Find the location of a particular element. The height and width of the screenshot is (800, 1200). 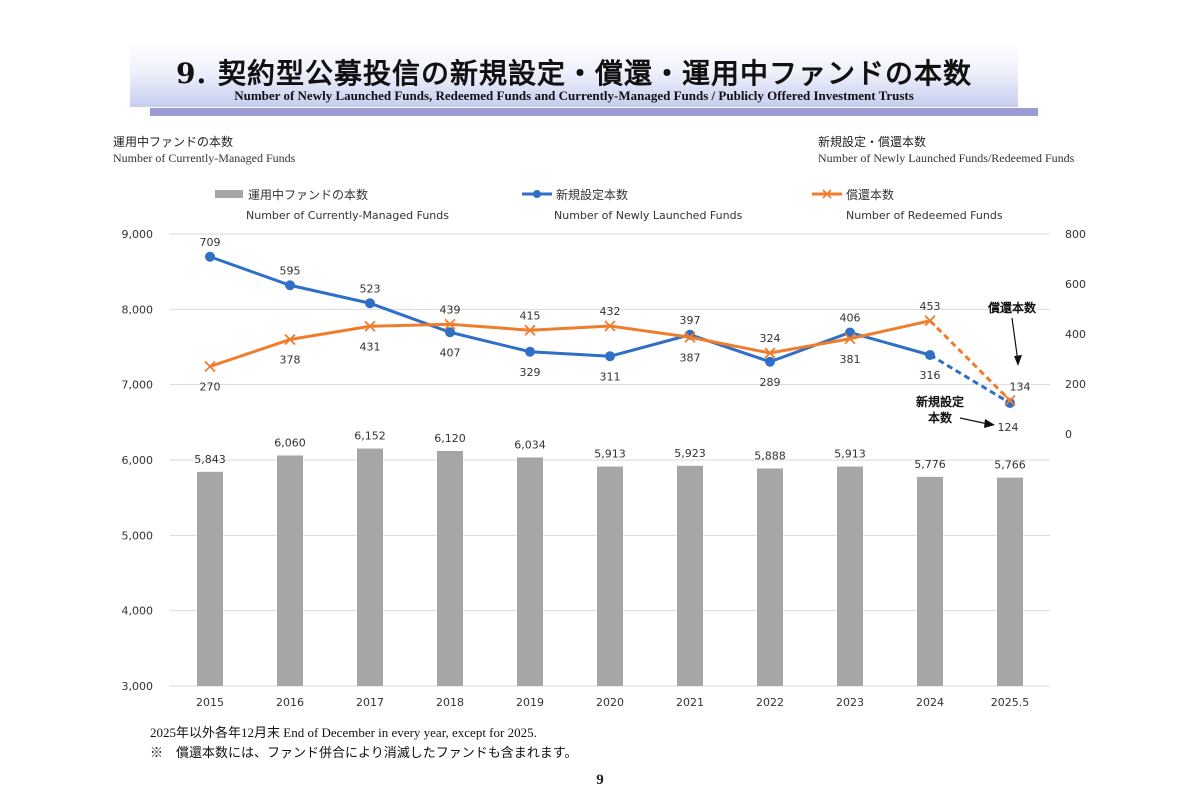

right-axis-tick-label: 400 is located at coordinates (1075, 334).